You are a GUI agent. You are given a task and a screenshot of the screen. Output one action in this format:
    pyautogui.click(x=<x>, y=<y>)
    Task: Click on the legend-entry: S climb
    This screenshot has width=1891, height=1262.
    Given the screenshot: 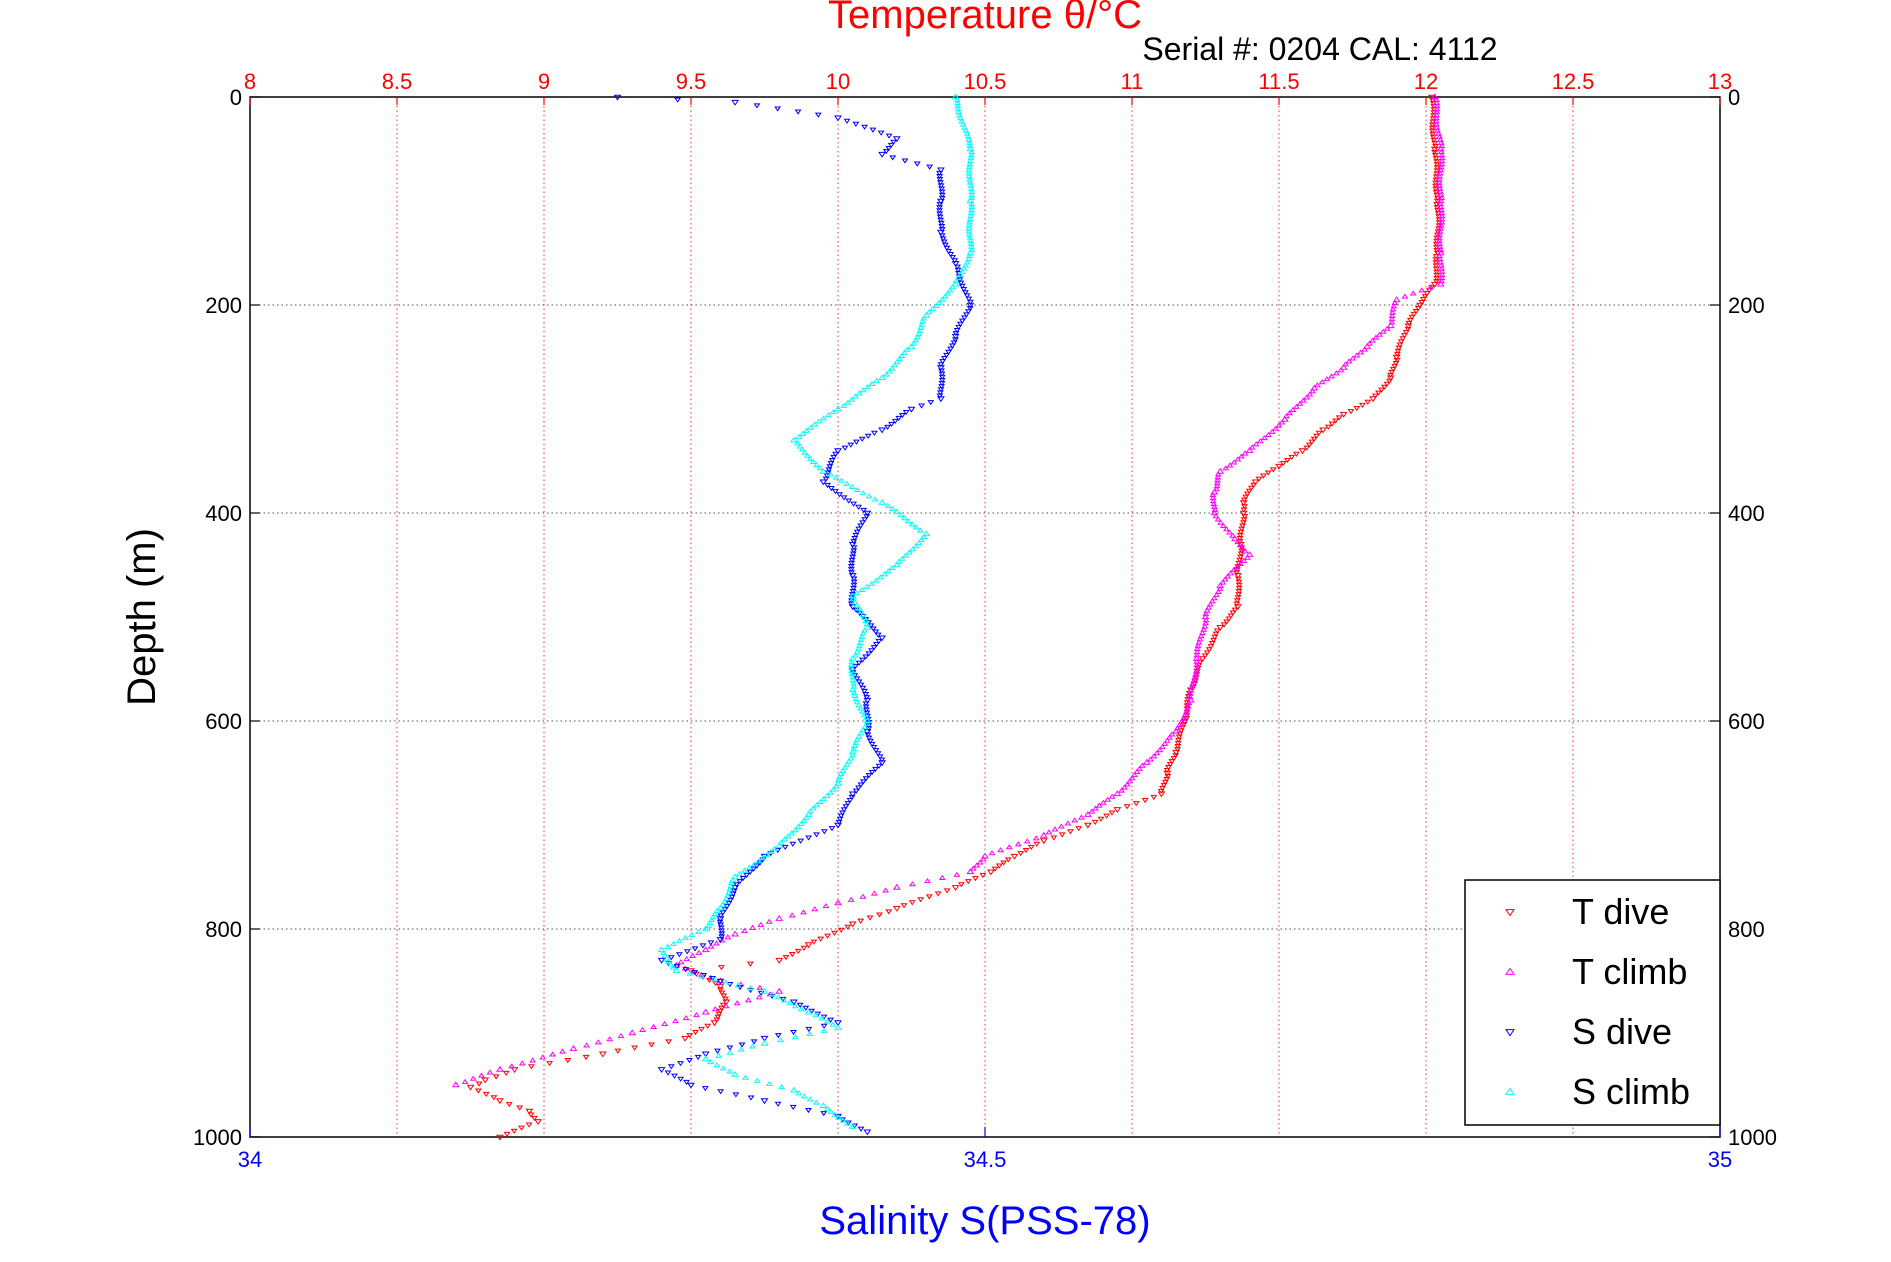 What is the action you would take?
    pyautogui.click(x=1597, y=1091)
    